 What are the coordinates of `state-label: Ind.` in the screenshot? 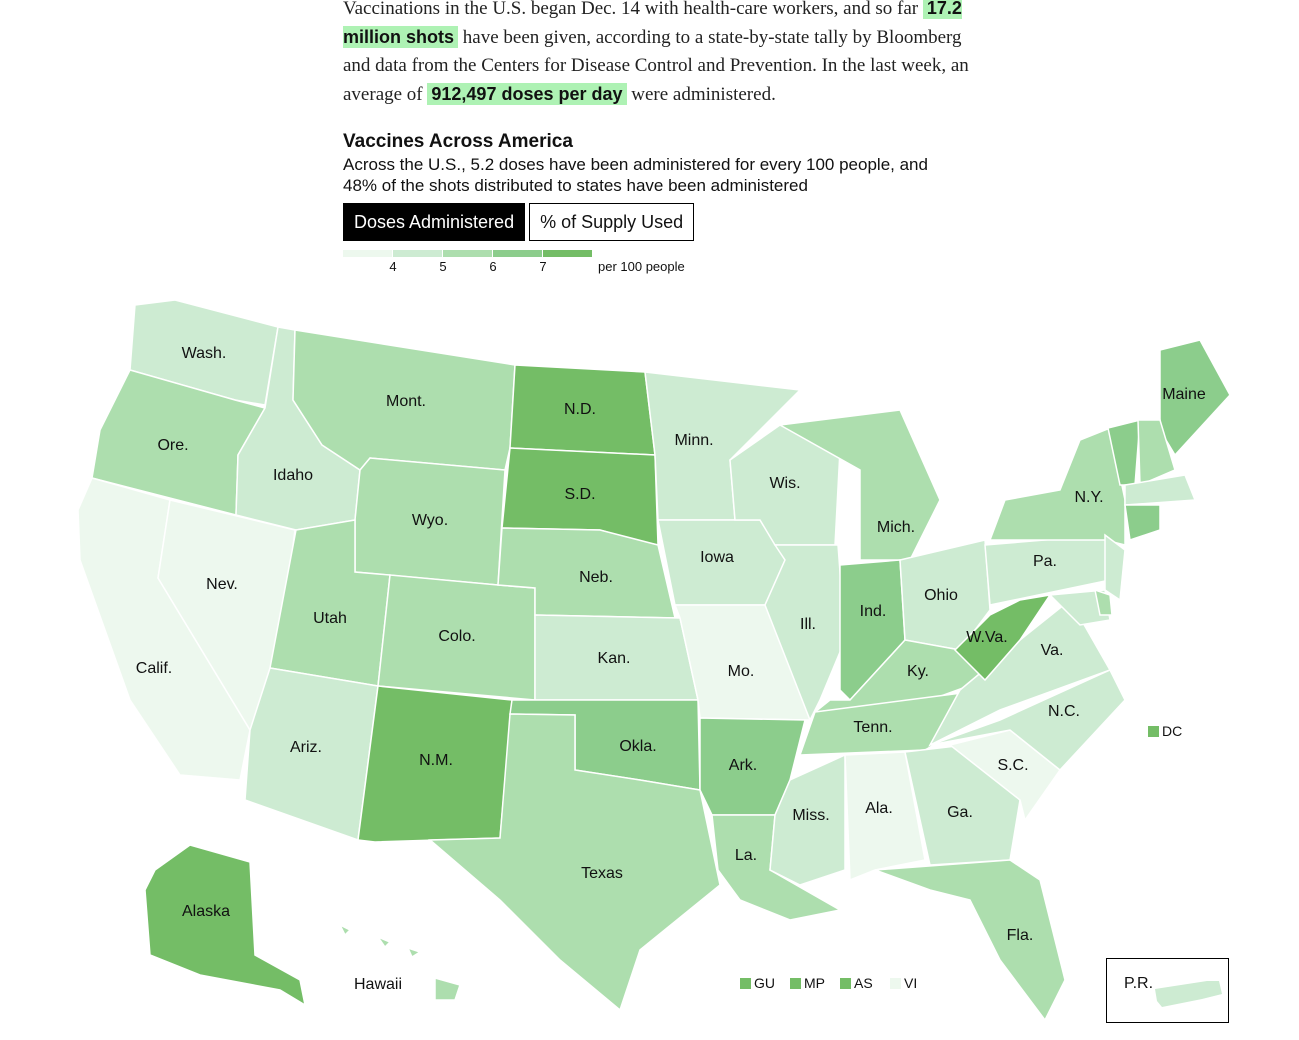 It's located at (873, 611).